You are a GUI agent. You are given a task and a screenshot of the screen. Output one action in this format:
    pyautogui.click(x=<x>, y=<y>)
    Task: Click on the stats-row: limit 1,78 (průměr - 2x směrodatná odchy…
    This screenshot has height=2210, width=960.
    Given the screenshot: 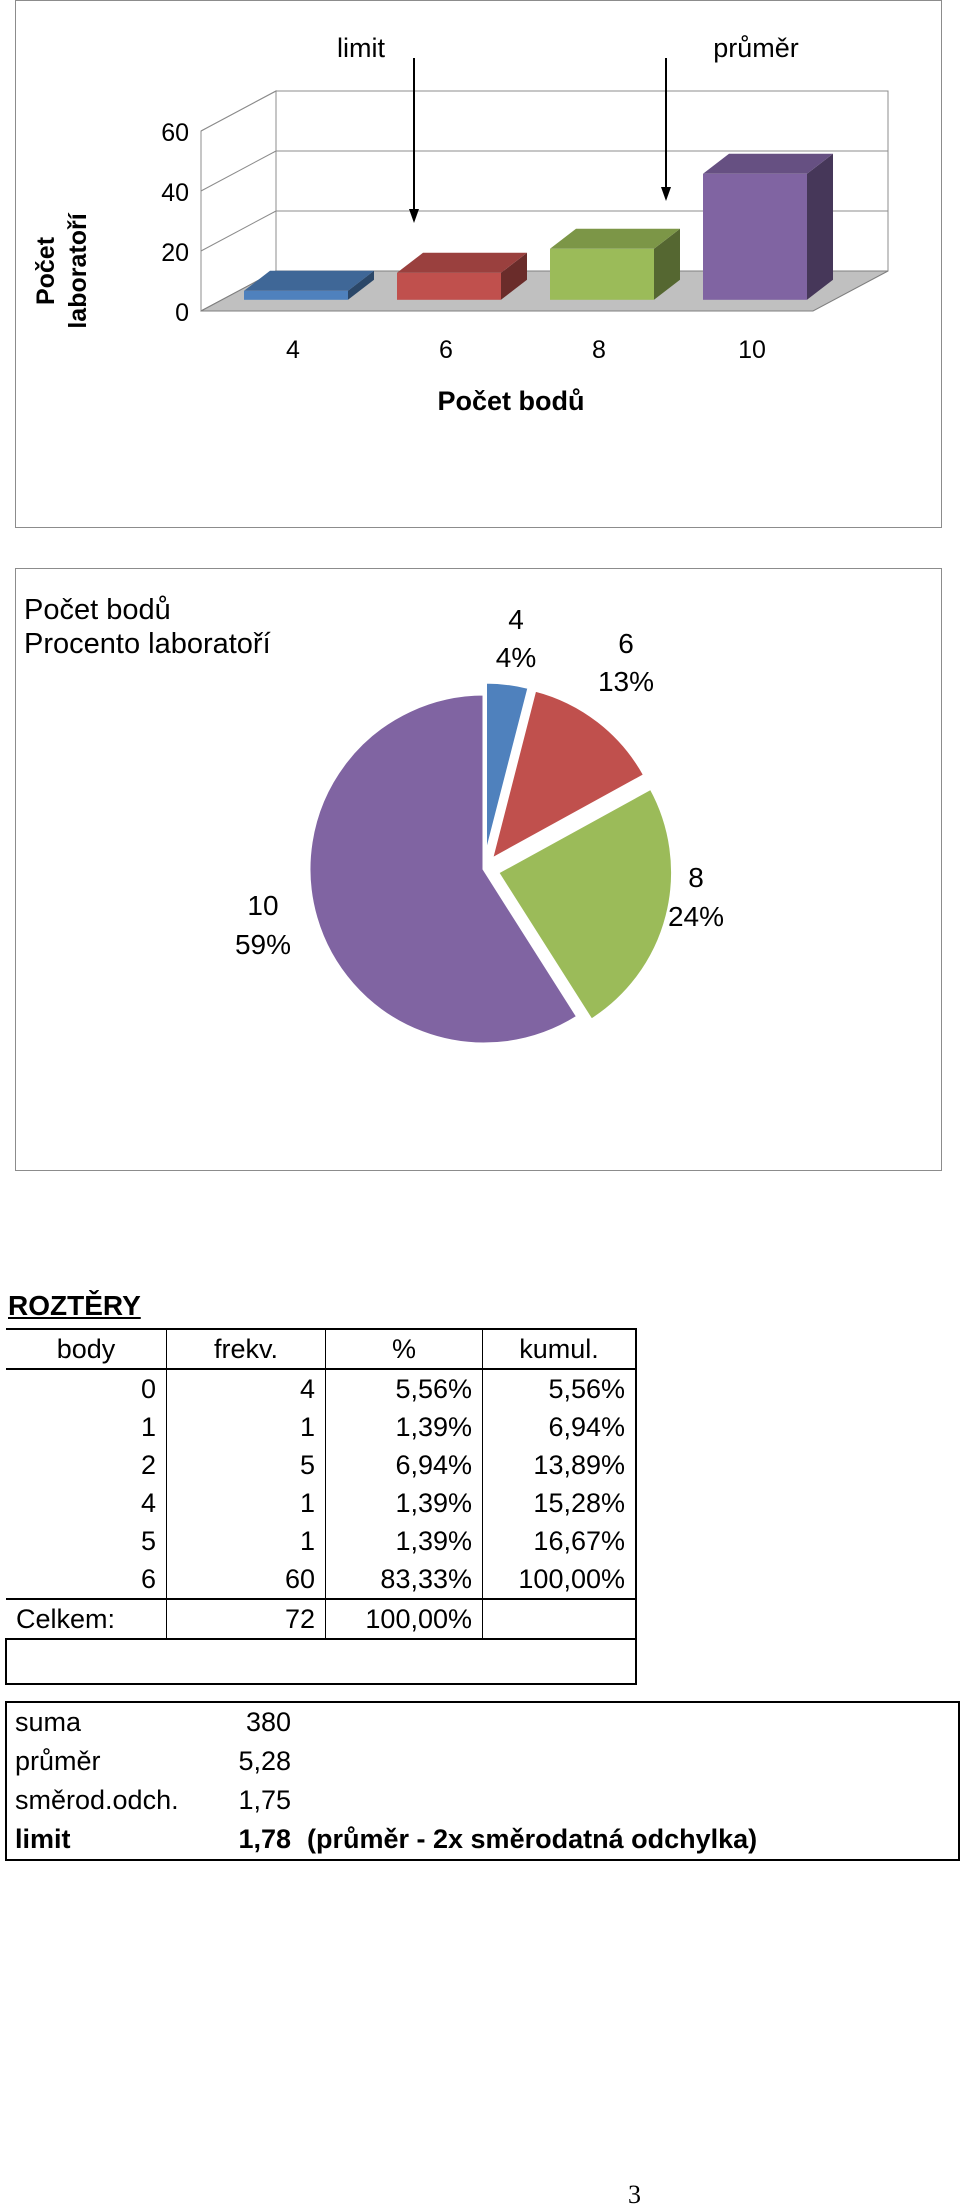 What is the action you would take?
    pyautogui.click(x=482, y=1840)
    